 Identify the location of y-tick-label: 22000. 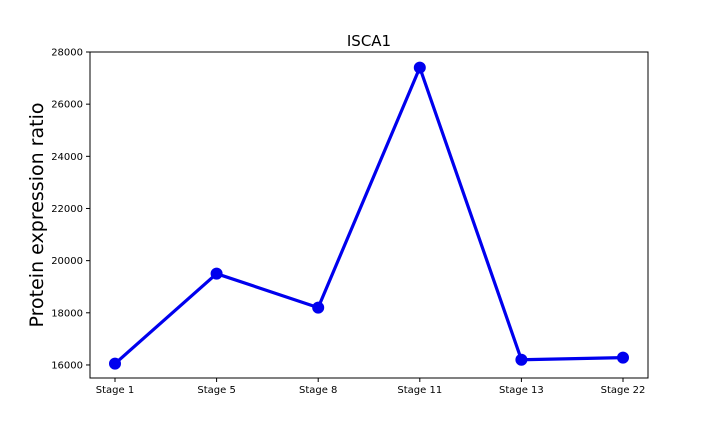
(67, 209).